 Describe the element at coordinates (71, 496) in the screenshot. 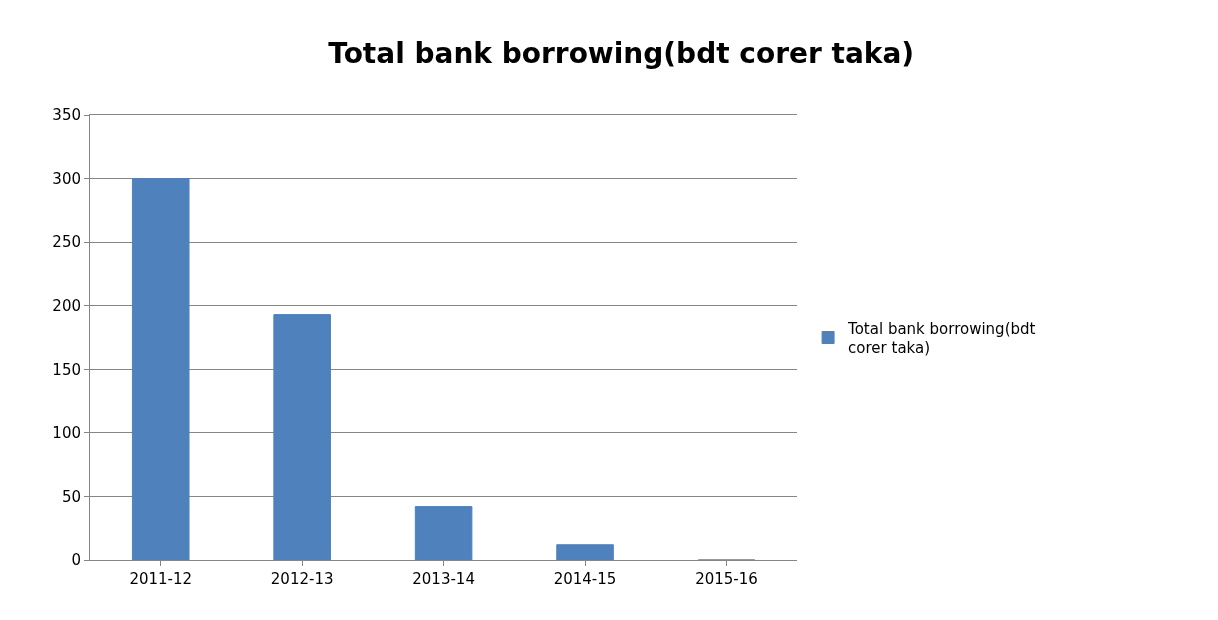

I see `y-tick-label: 50` at that location.